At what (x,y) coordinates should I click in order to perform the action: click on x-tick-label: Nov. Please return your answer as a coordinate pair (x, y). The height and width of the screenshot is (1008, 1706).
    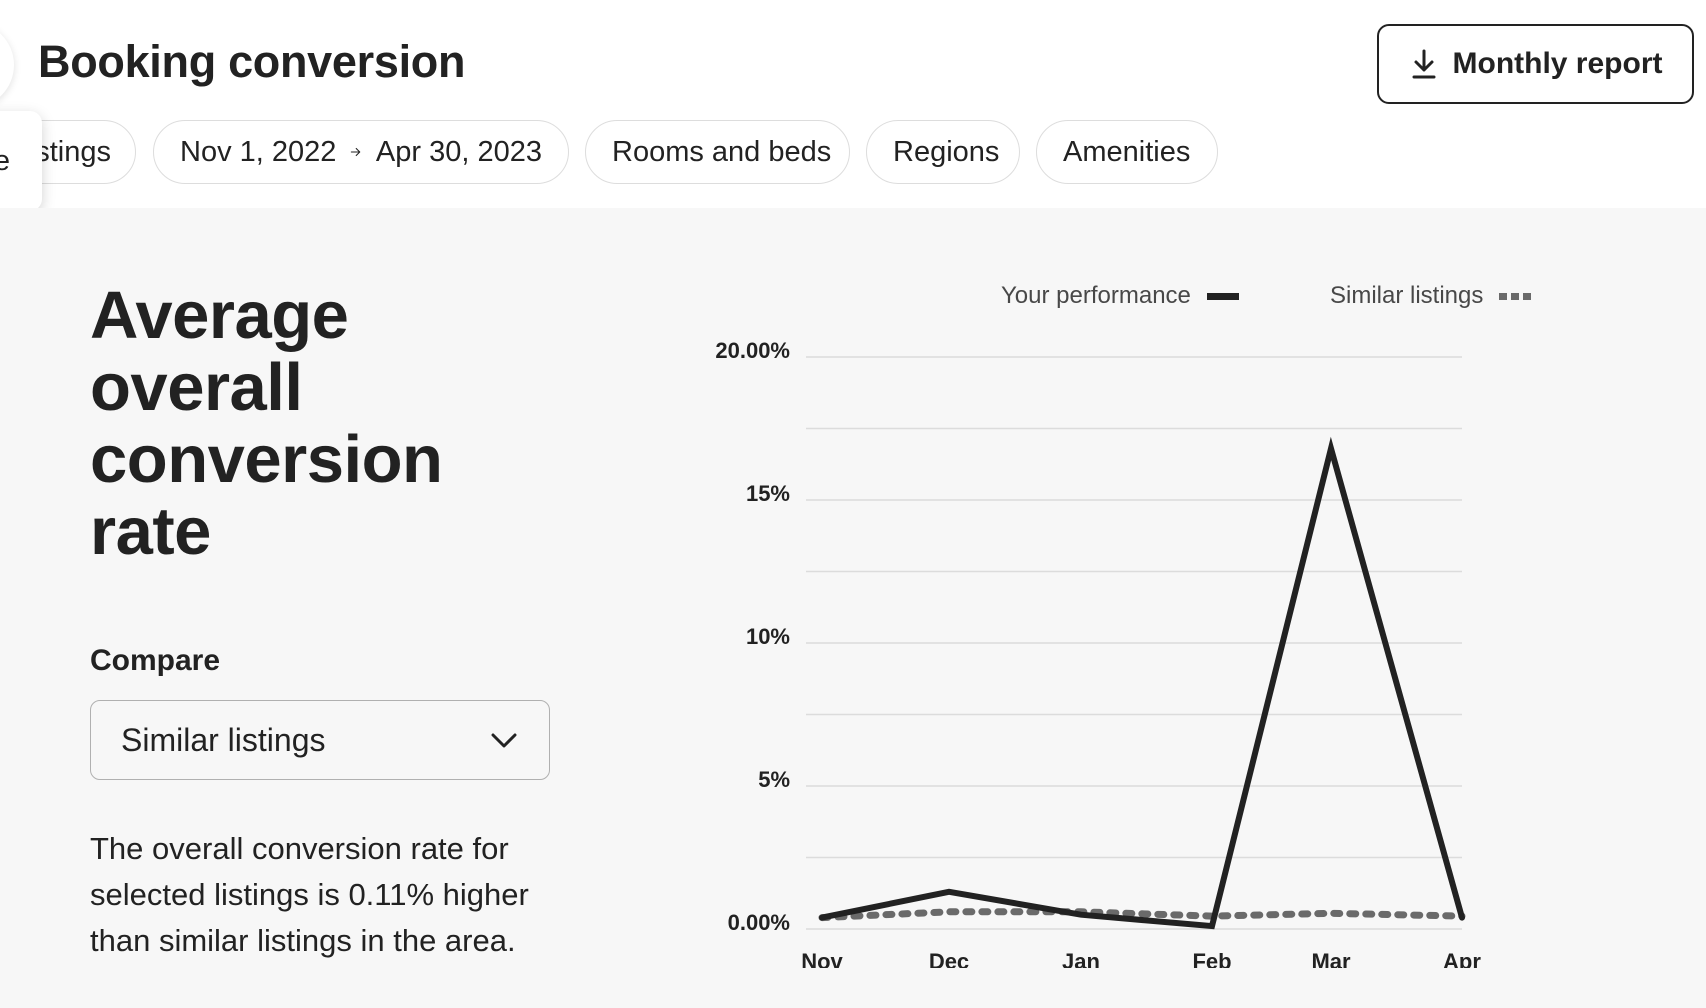
    Looking at the image, I should click on (822, 958).